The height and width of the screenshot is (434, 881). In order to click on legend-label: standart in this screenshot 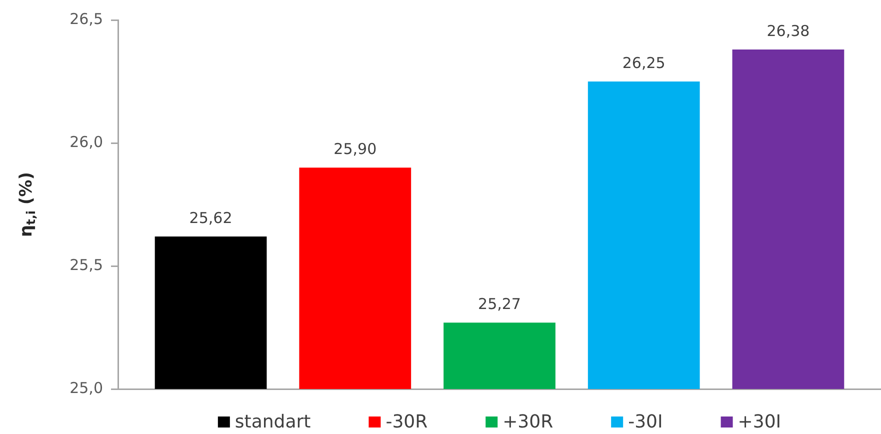, I will do `click(272, 422)`.